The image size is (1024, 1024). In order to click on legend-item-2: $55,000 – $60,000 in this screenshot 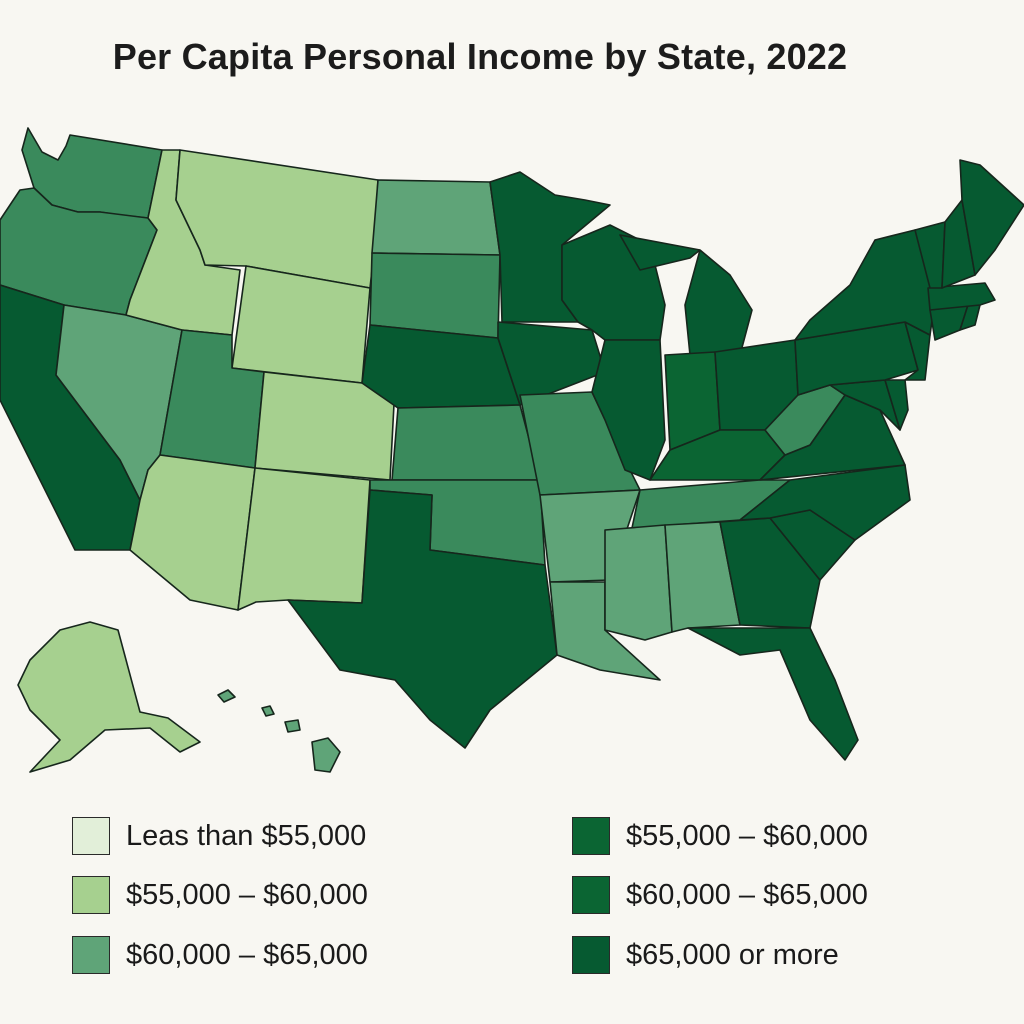, I will do `click(220, 895)`.